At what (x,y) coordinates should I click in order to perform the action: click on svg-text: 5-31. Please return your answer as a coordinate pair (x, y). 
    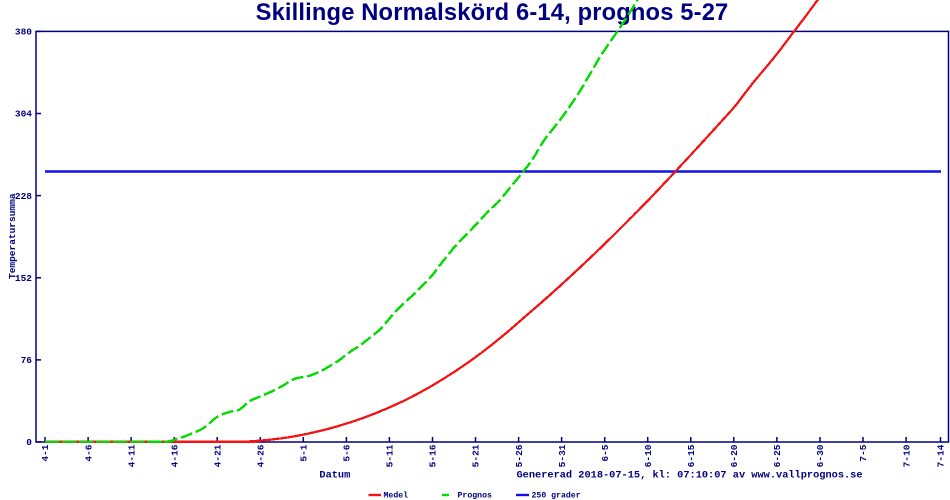
    Looking at the image, I should click on (562, 455).